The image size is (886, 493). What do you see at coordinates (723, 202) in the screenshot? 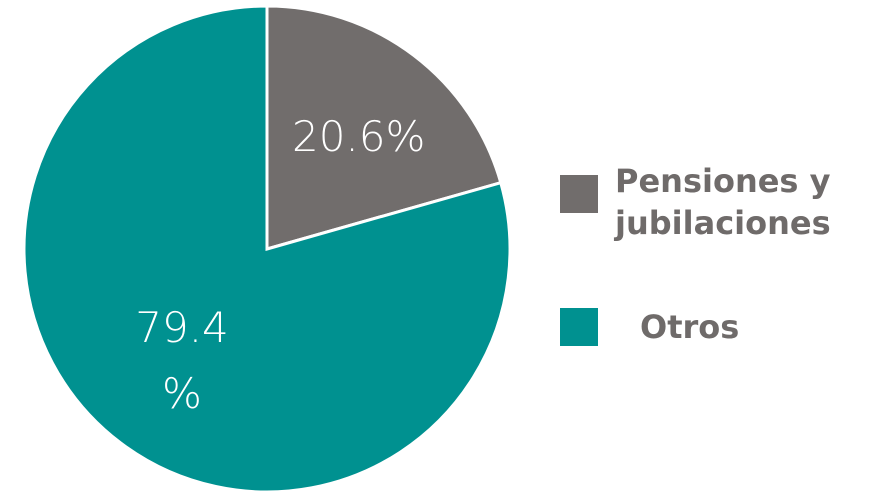
I see `legend-label: Pensiones y jubilaciones` at bounding box center [723, 202].